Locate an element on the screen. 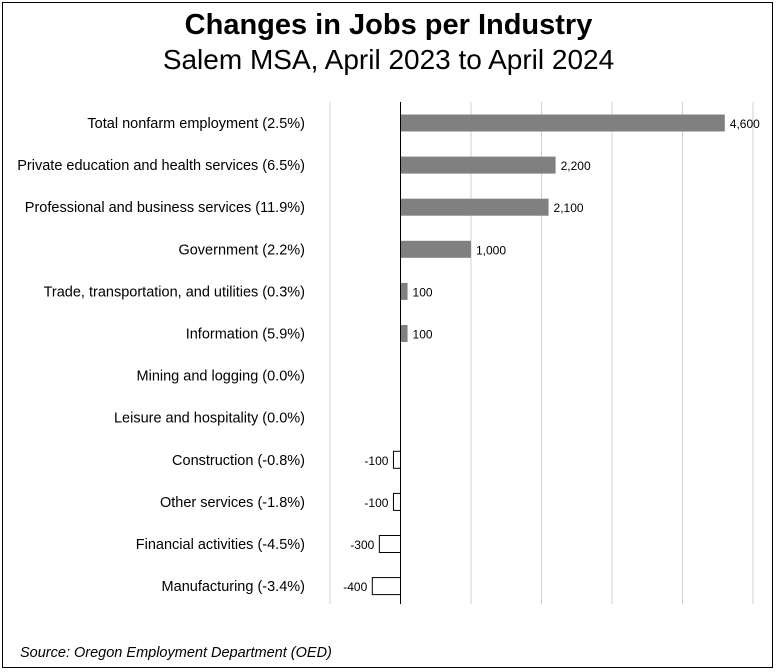  chart-title: Changes in Jobs per Industry is located at coordinates (388, 25).